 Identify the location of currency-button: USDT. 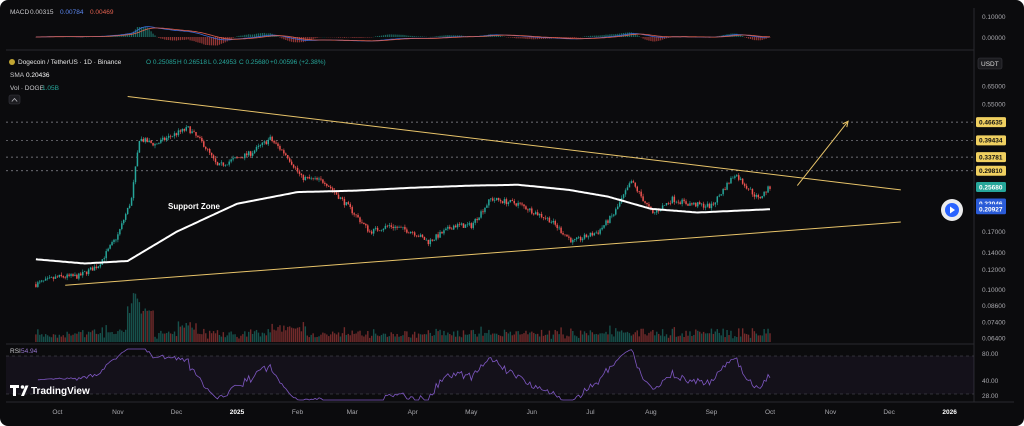
(990, 63).